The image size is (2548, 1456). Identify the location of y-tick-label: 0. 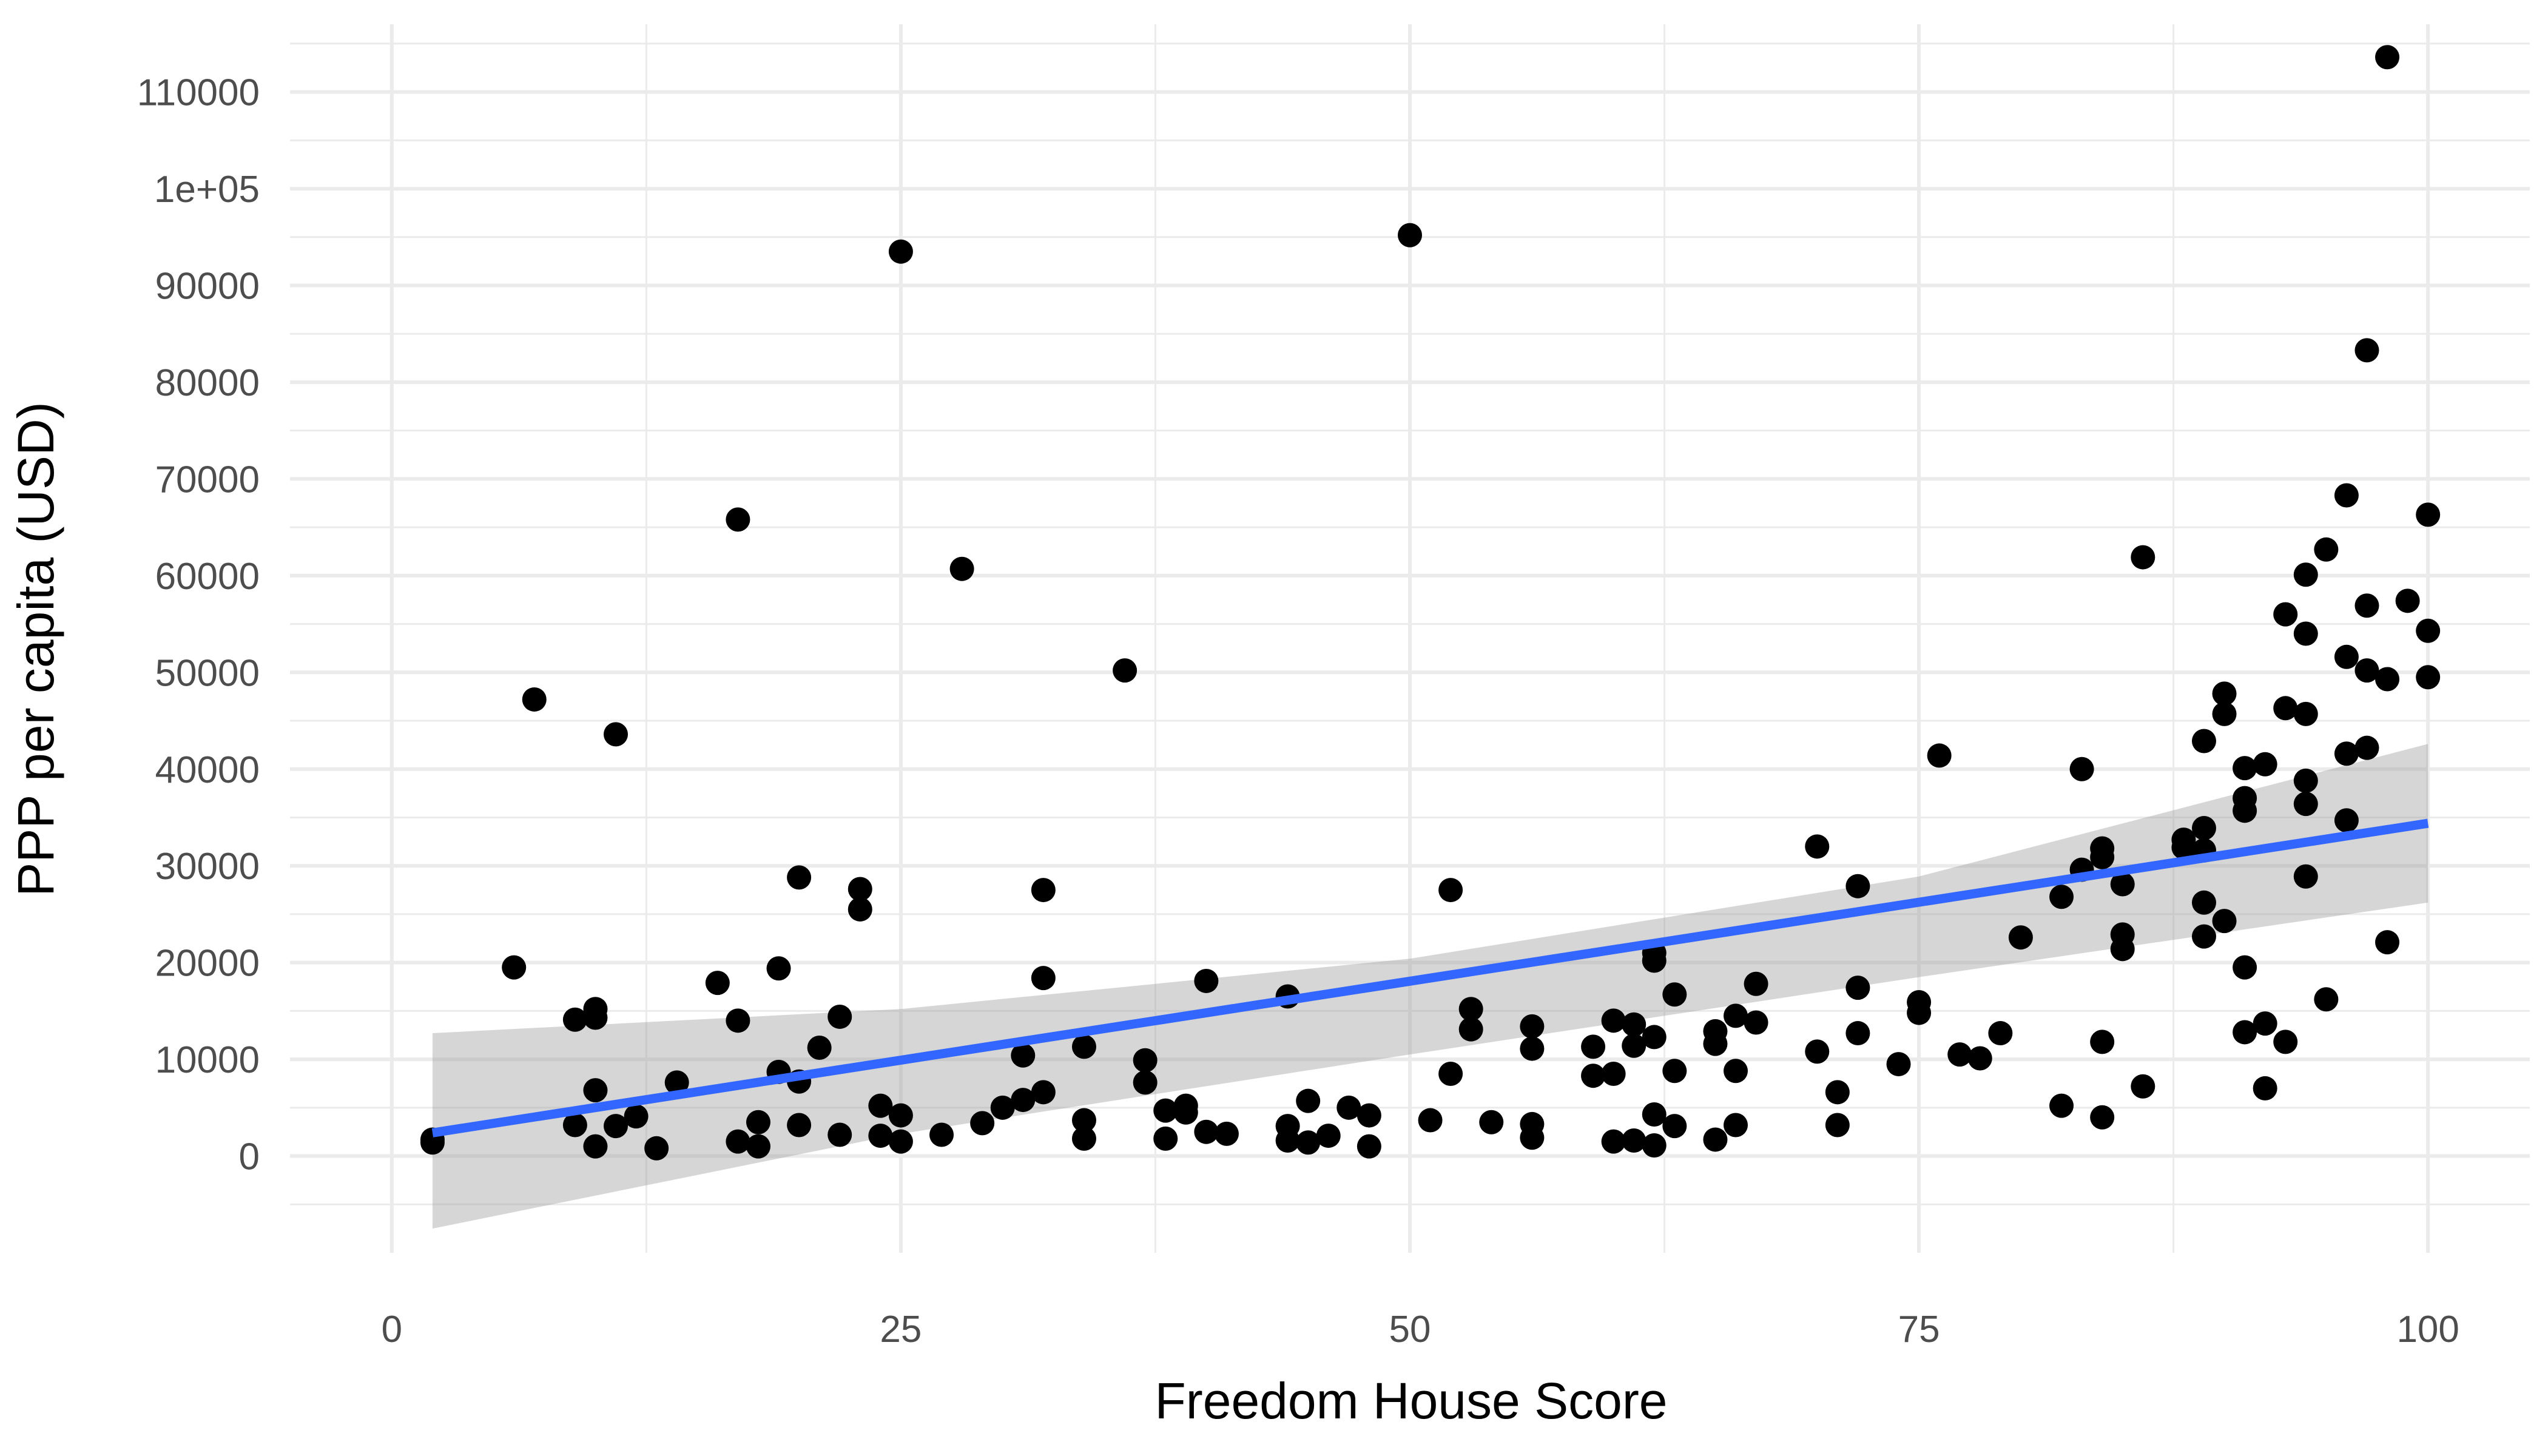
(249, 1157).